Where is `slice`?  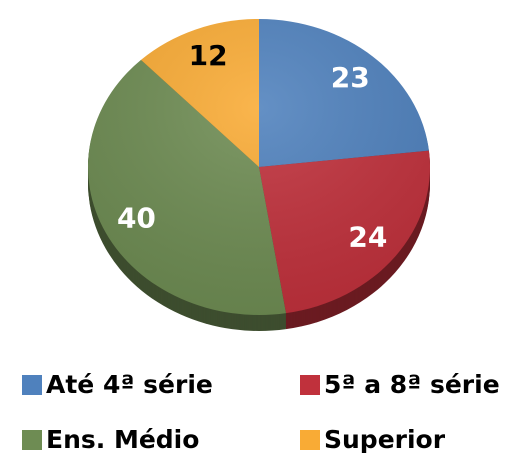
slice is located at coordinates (344, 232).